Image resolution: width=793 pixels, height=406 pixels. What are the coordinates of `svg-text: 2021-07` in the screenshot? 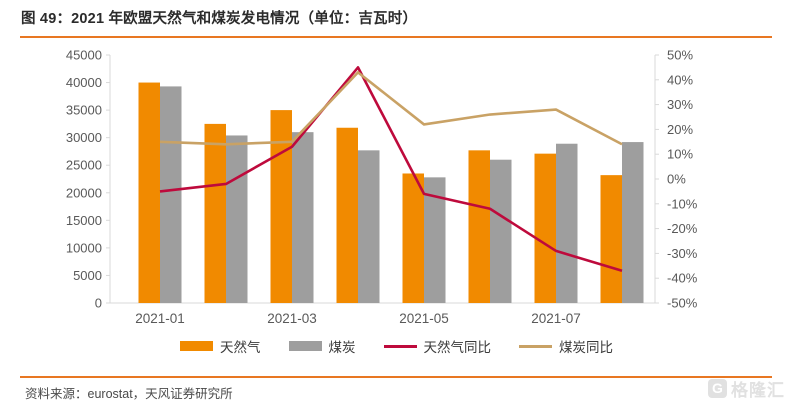 It's located at (556, 318).